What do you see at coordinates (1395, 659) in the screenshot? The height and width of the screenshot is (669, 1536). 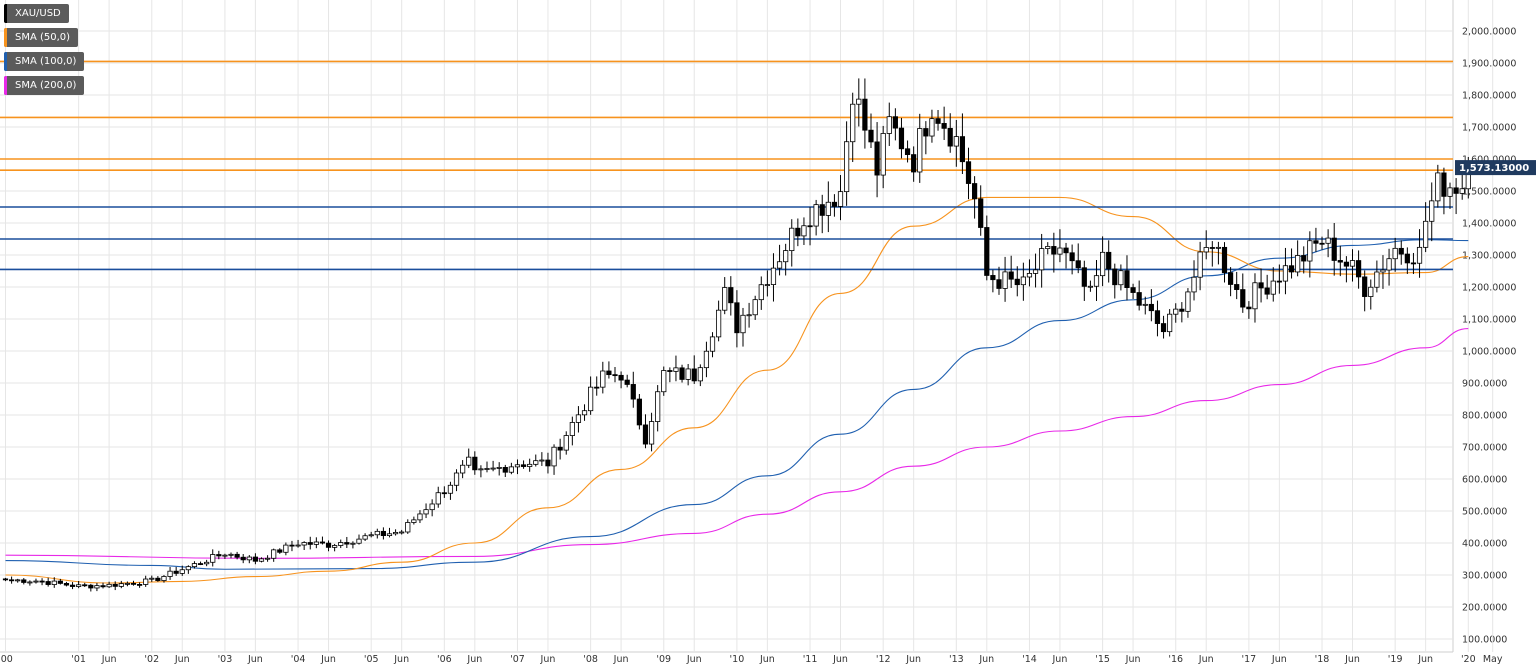 I see `x-tick-label: '19` at bounding box center [1395, 659].